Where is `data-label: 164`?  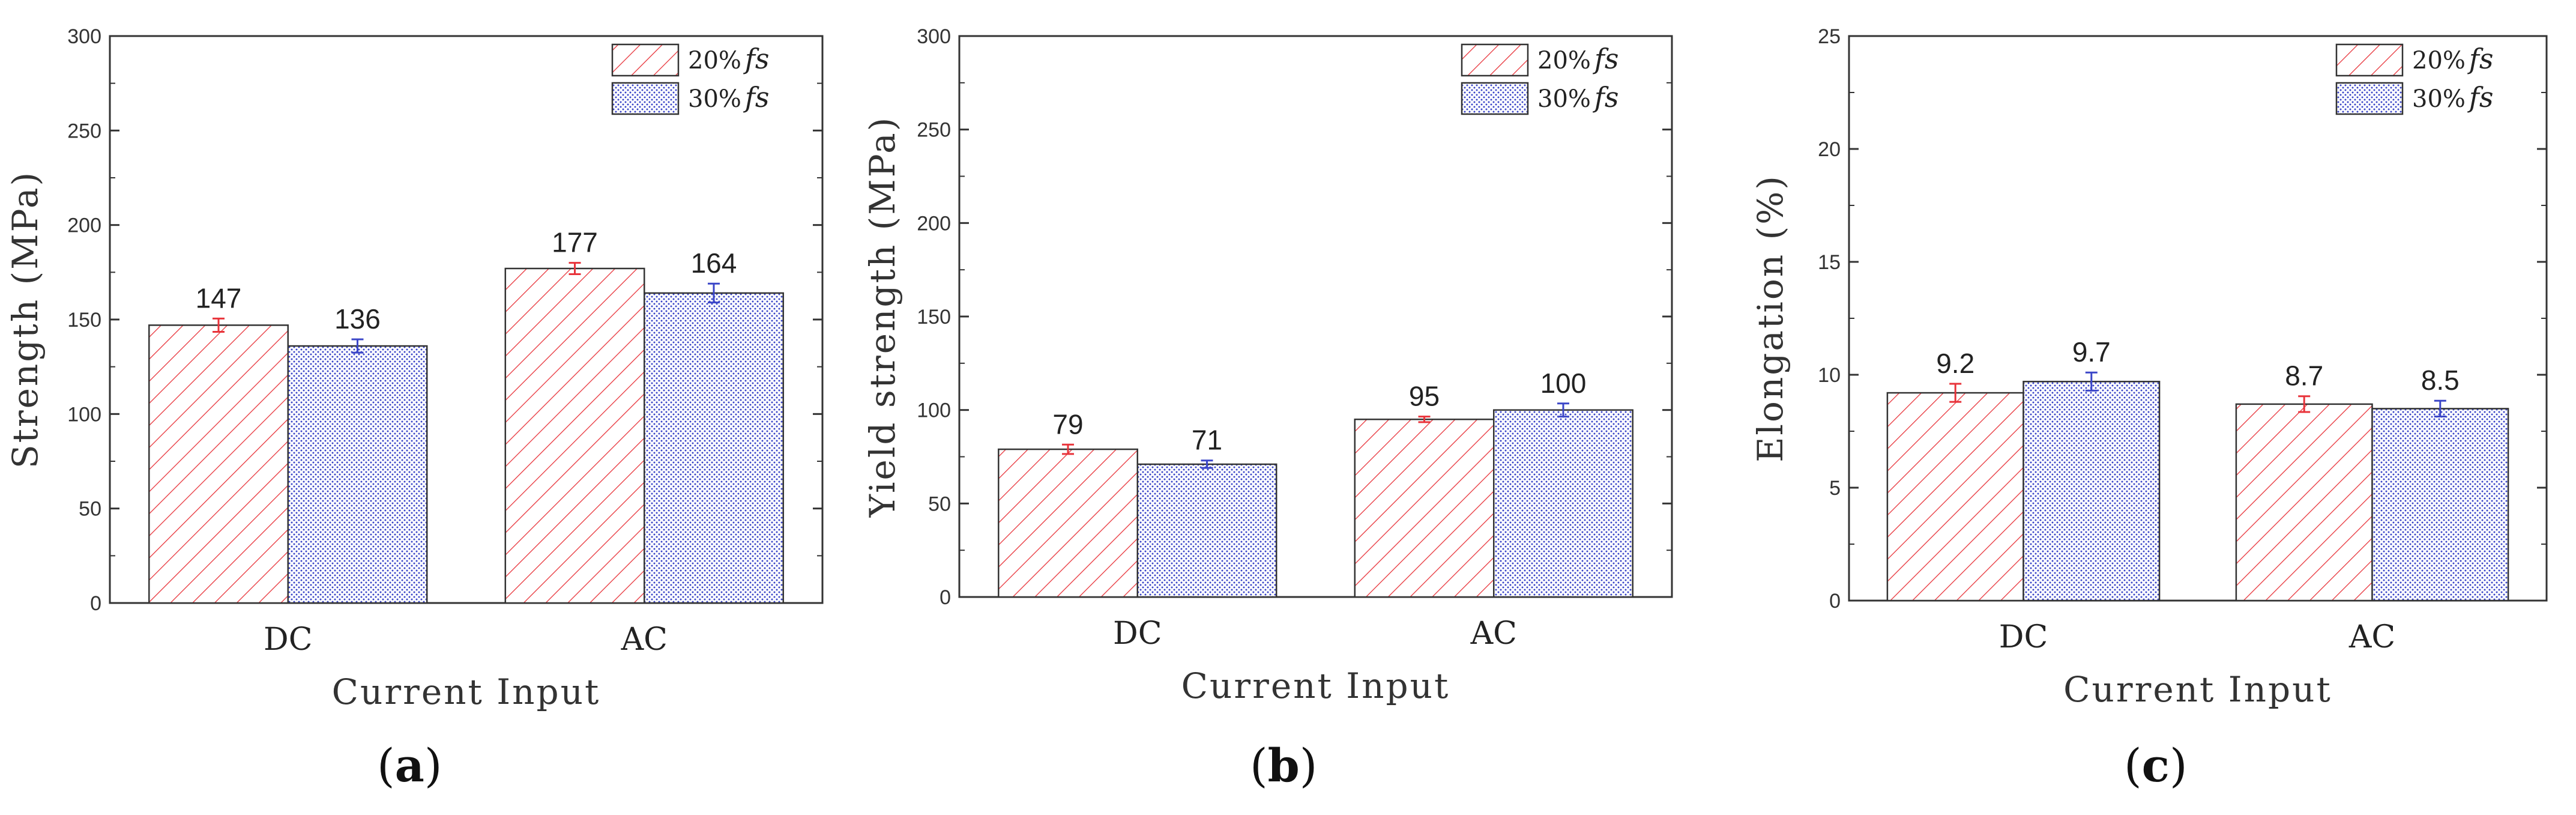 data-label: 164 is located at coordinates (714, 263).